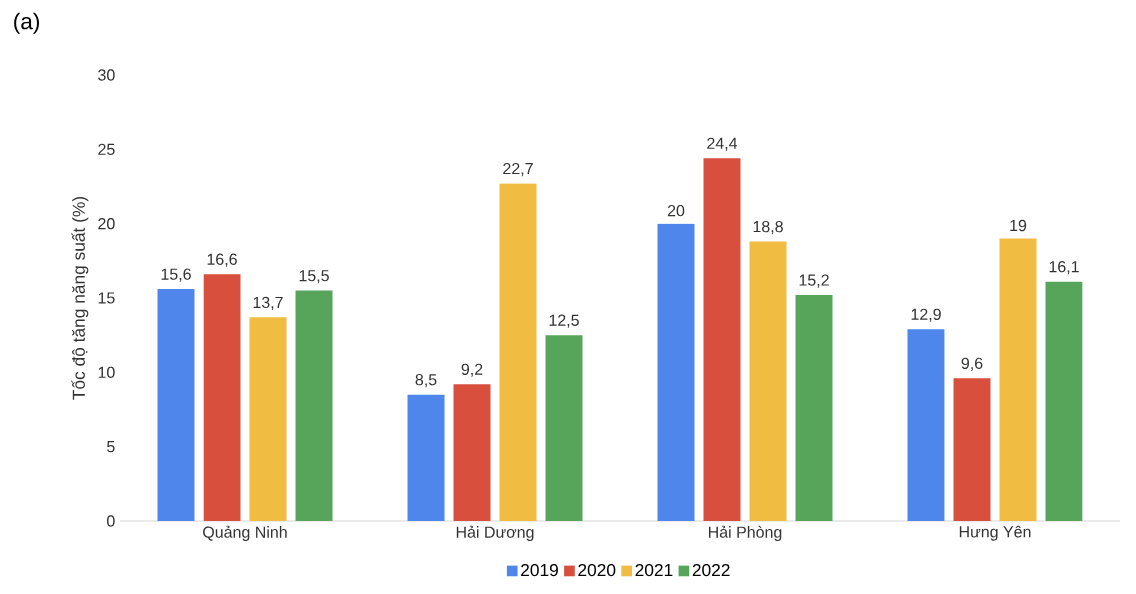 This screenshot has width=1136, height=594. Describe the element at coordinates (27, 23) in the screenshot. I see `text: (a)` at that location.